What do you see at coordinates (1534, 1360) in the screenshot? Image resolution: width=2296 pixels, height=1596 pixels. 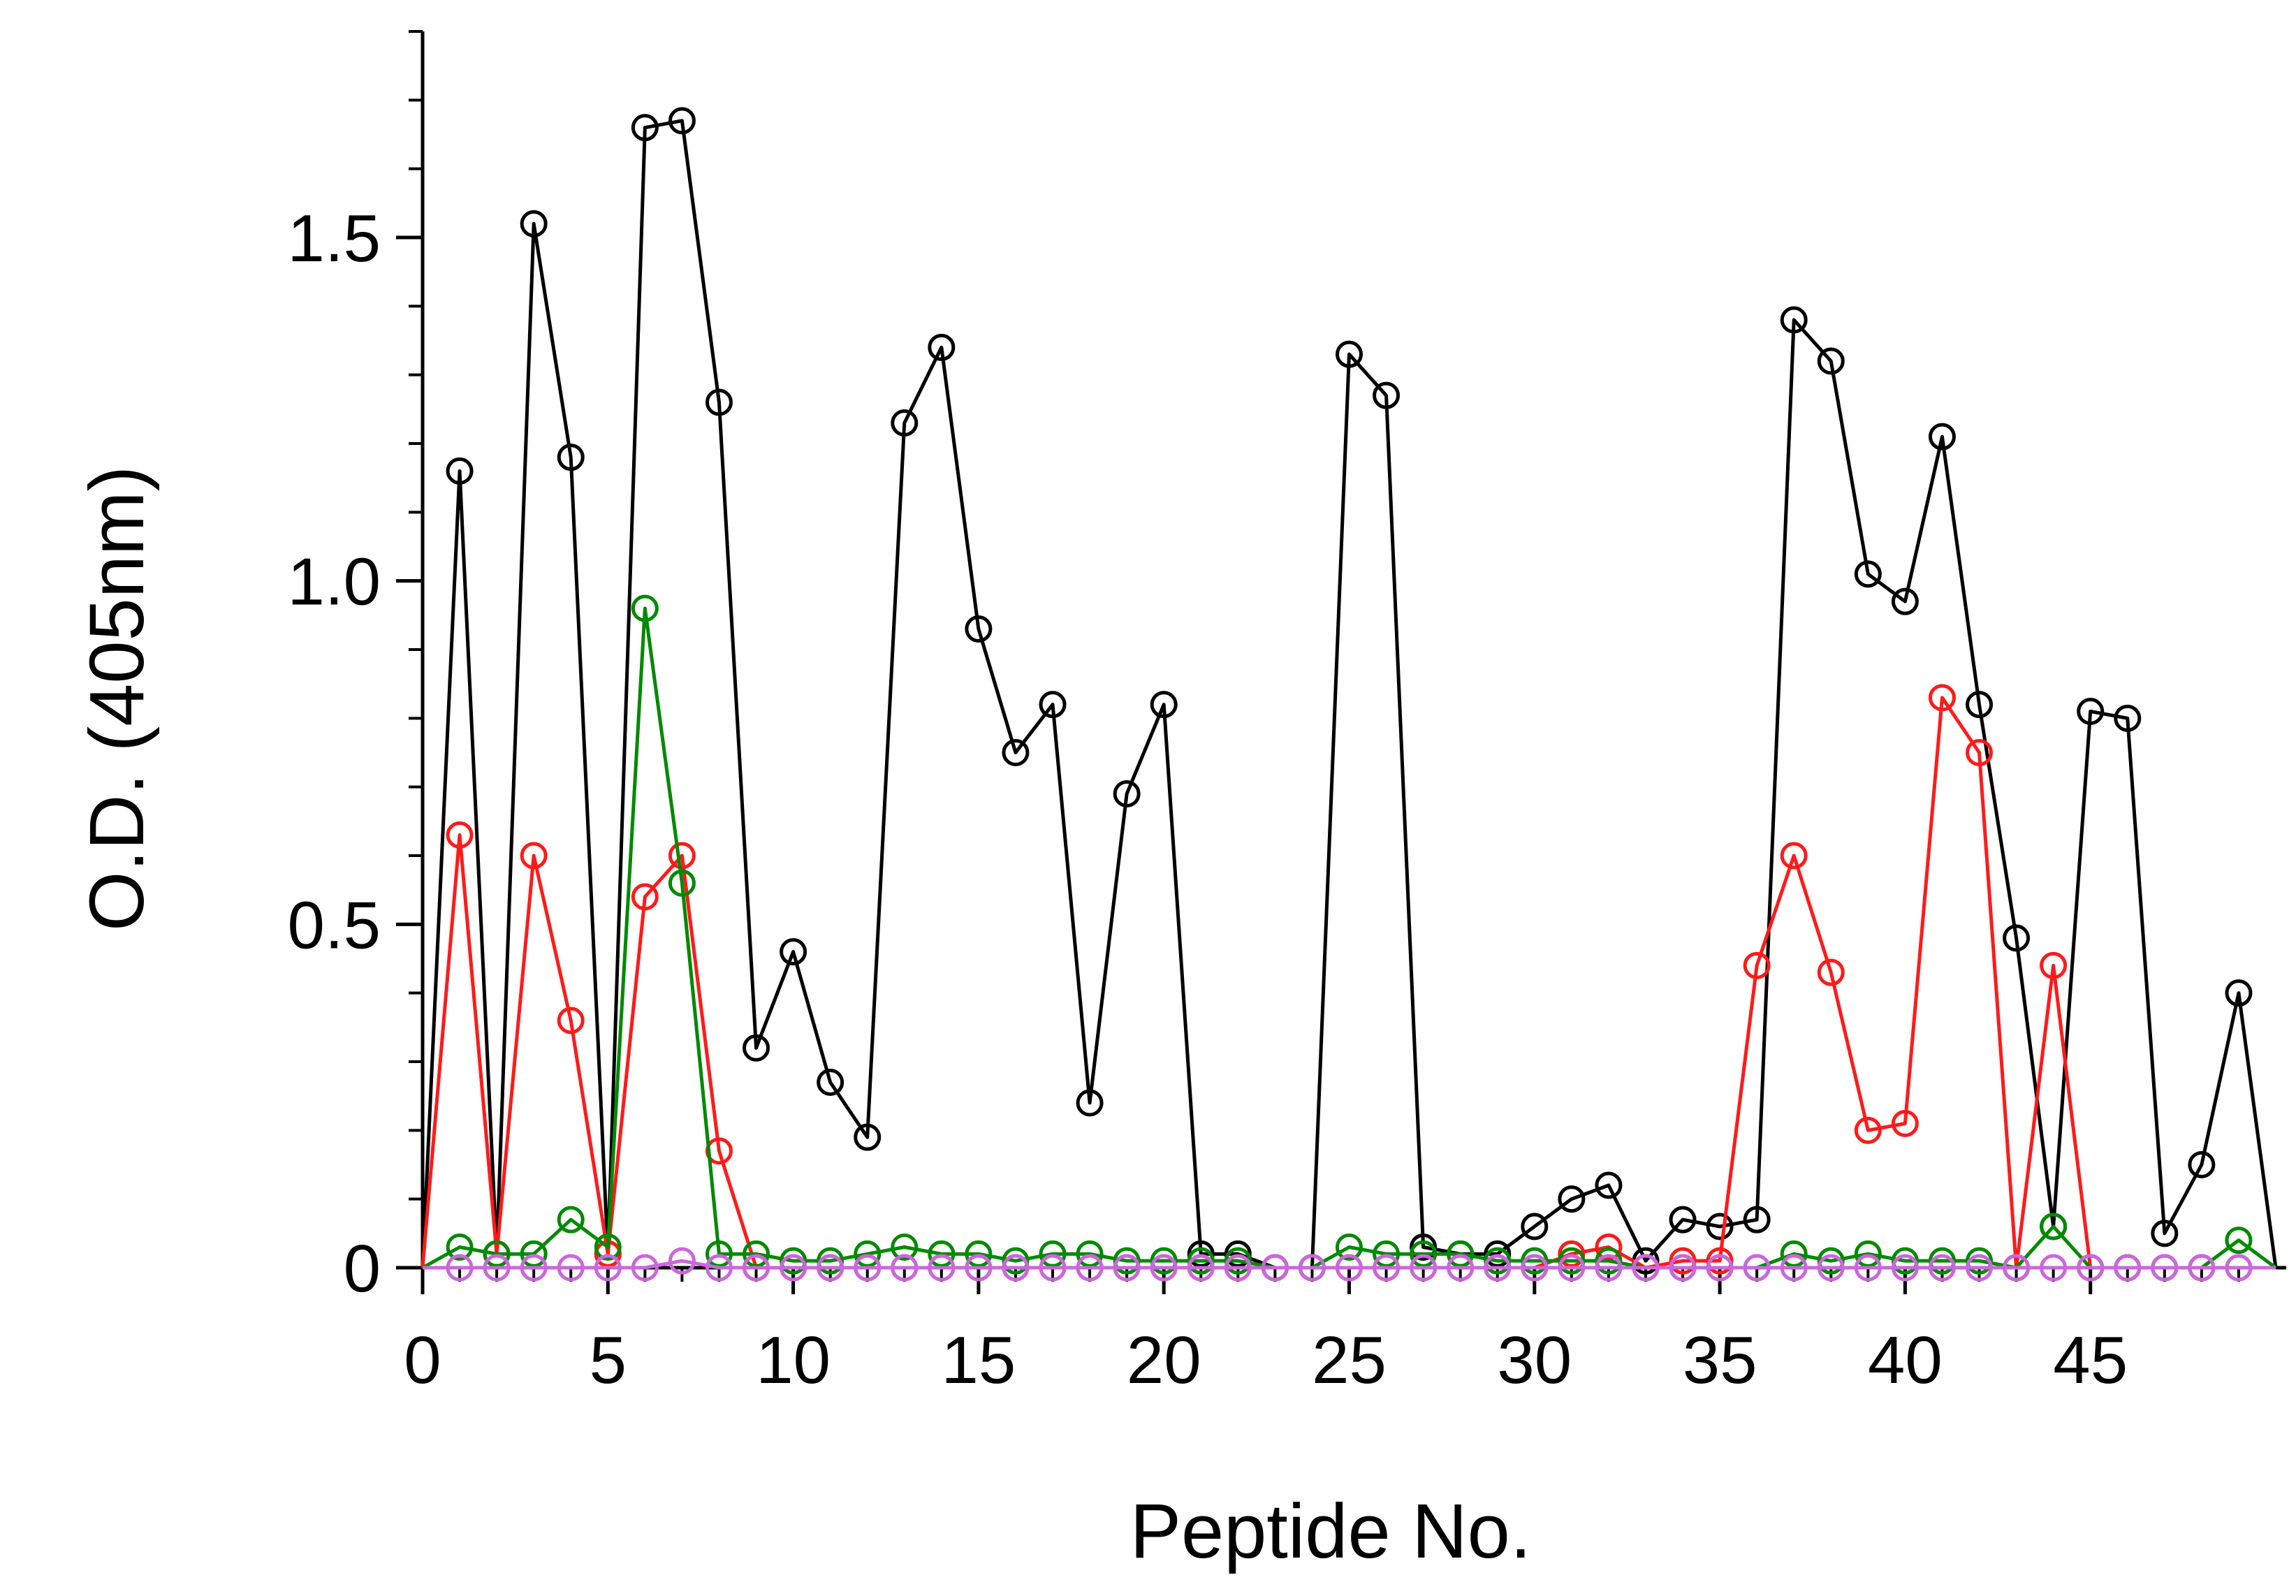 I see `x-tick-label: 30` at bounding box center [1534, 1360].